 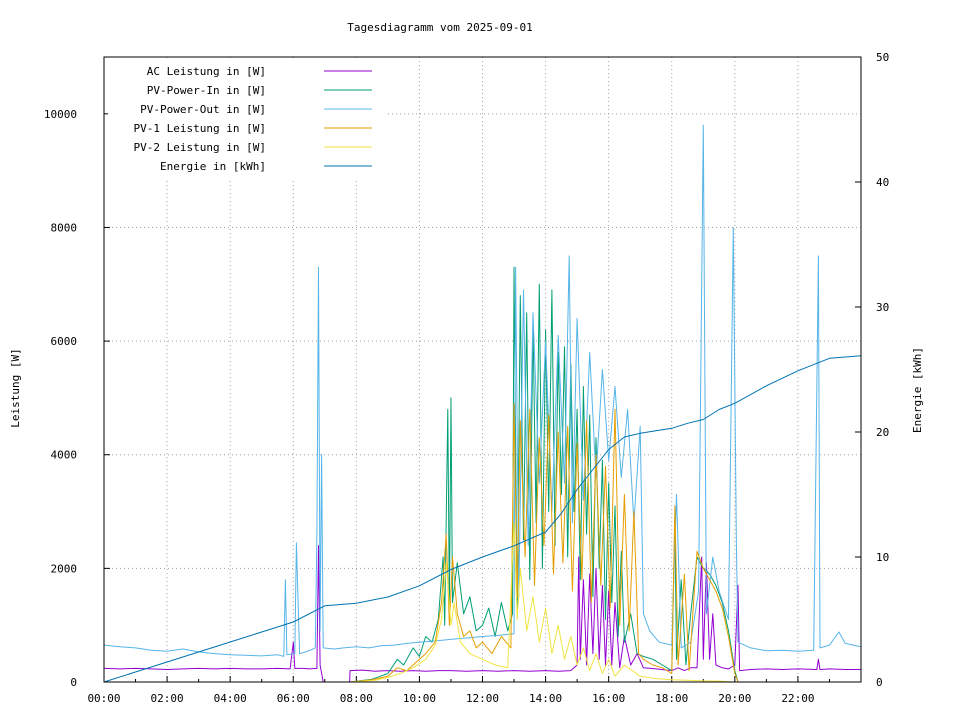 What do you see at coordinates (15, 387) in the screenshot?
I see `y-axis-label: Leistung [W]` at bounding box center [15, 387].